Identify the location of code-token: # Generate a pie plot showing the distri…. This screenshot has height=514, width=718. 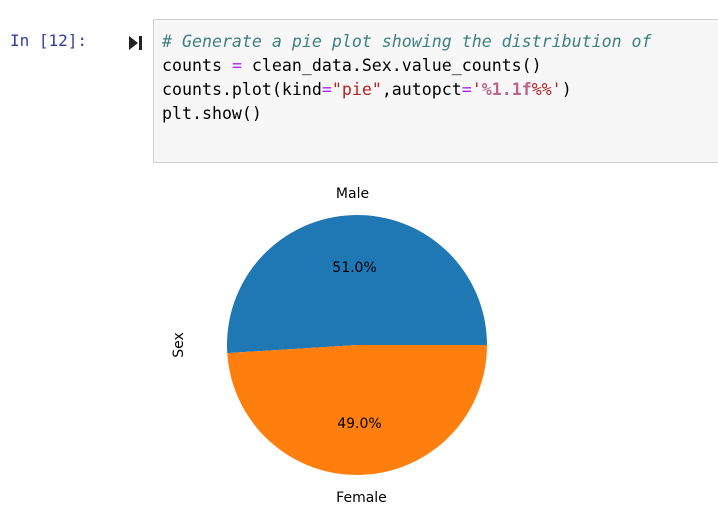
(407, 41).